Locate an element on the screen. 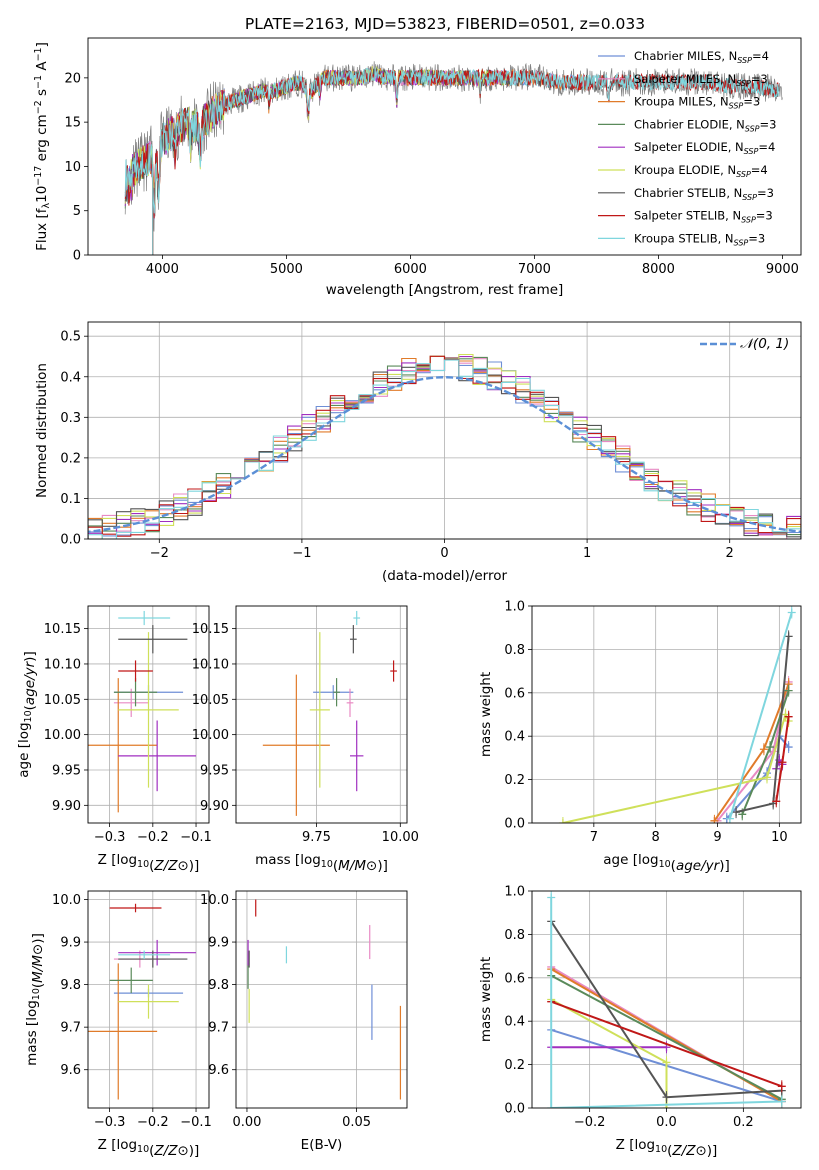 Image resolution: width=819 pixels, height=1170 pixels. x-axis-label: Z [log10(Z/Z⊙)] is located at coordinates (149, 1148).